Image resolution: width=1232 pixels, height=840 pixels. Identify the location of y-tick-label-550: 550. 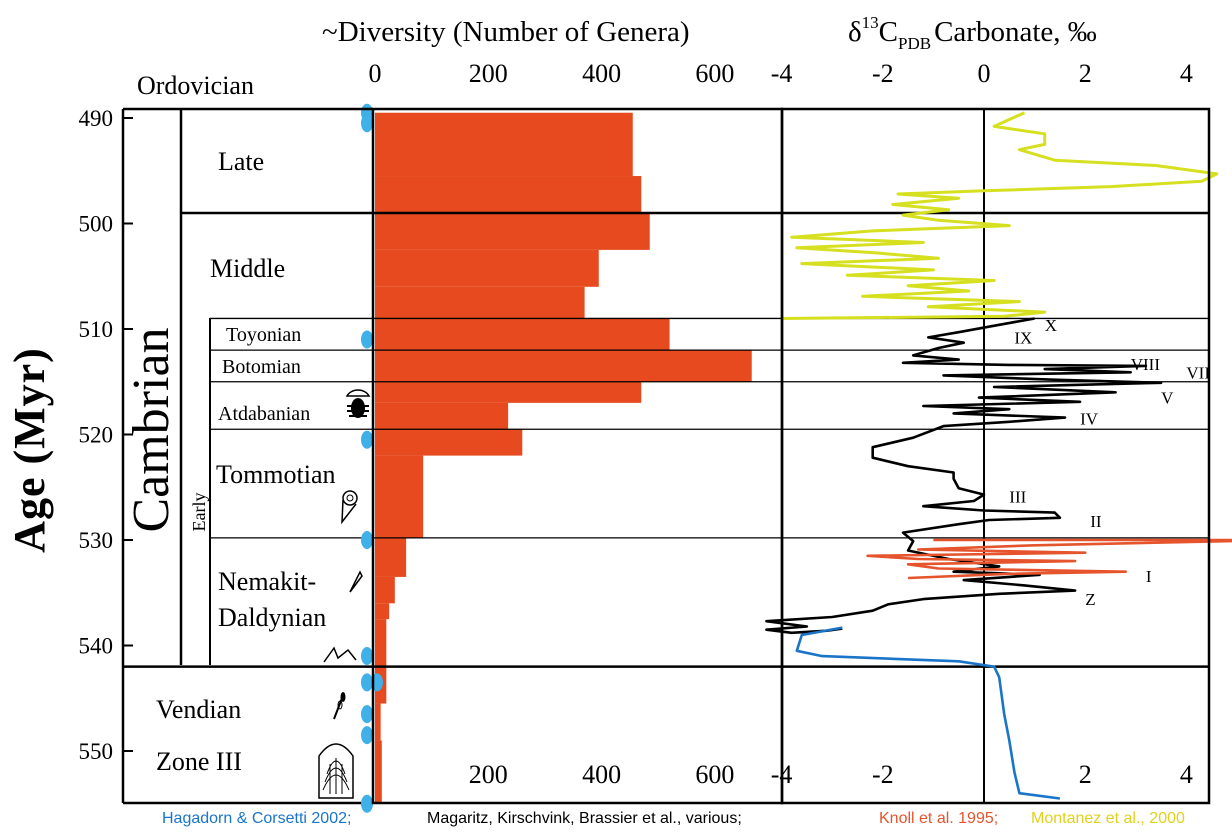
(96, 751).